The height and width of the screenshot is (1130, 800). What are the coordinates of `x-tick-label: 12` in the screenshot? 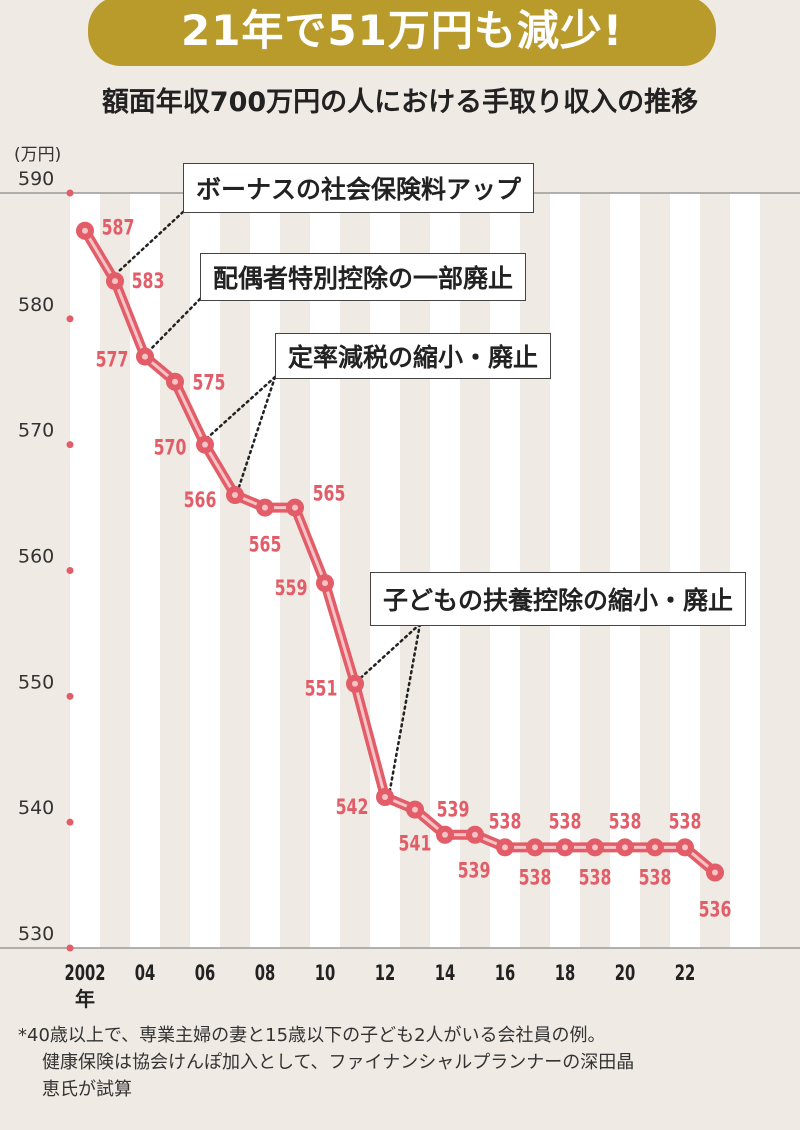 It's located at (385, 973).